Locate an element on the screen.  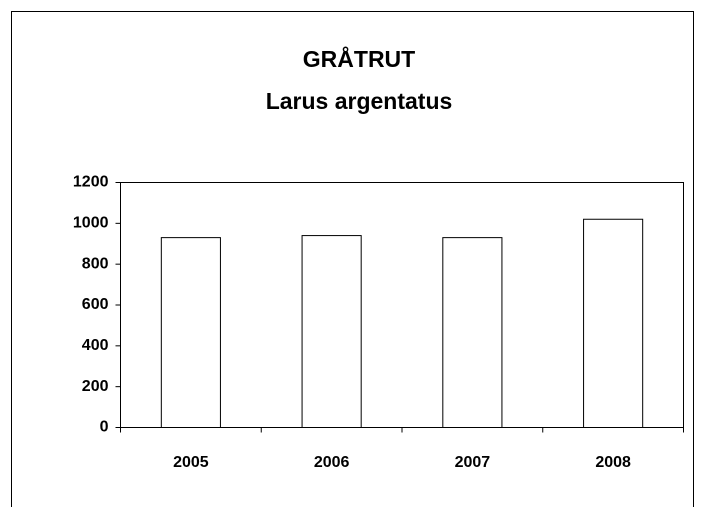
y-tick-label: 1000 is located at coordinates (91, 223).